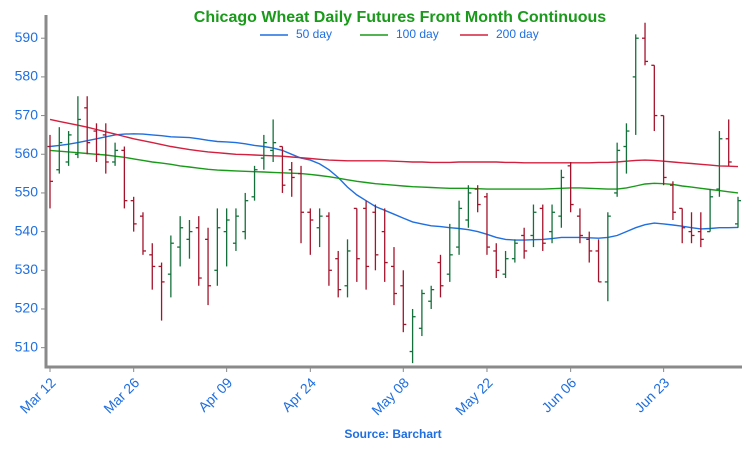  What do you see at coordinates (27, 153) in the screenshot?
I see `y-tick-label: 560` at bounding box center [27, 153].